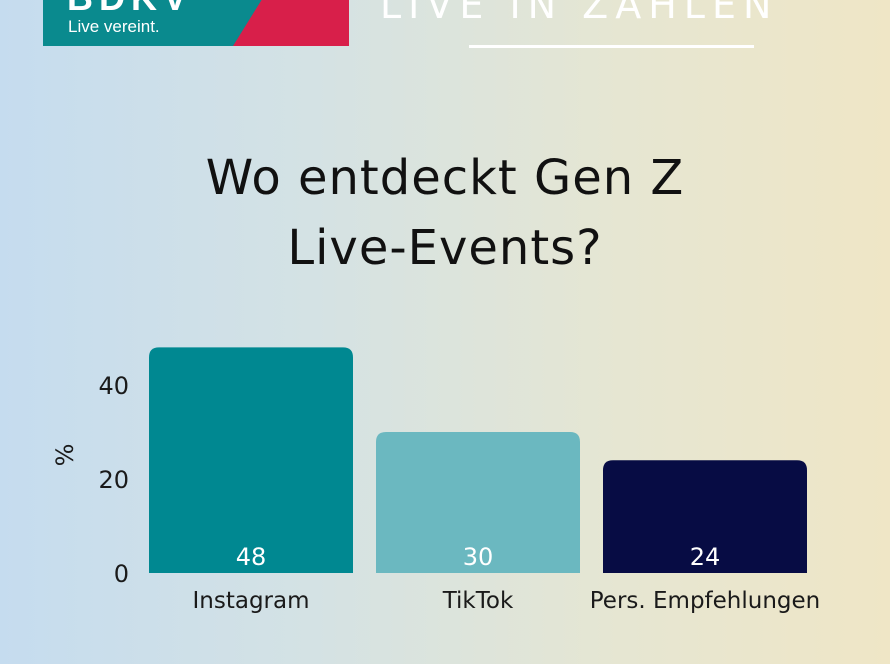  I want to click on header-title: LIVE IN ZAHLEN, so click(579, 13).